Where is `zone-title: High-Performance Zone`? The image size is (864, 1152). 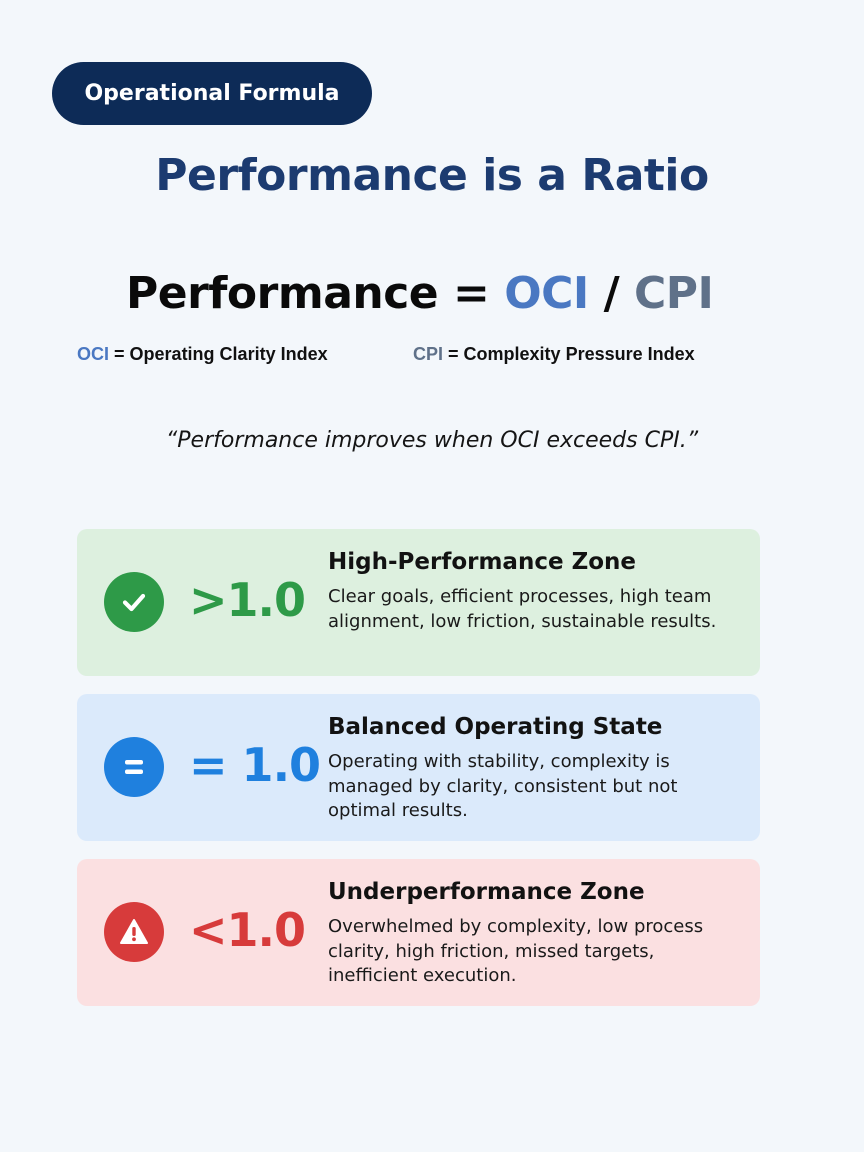
zone-title: High-Performance Zone is located at coordinates (482, 562).